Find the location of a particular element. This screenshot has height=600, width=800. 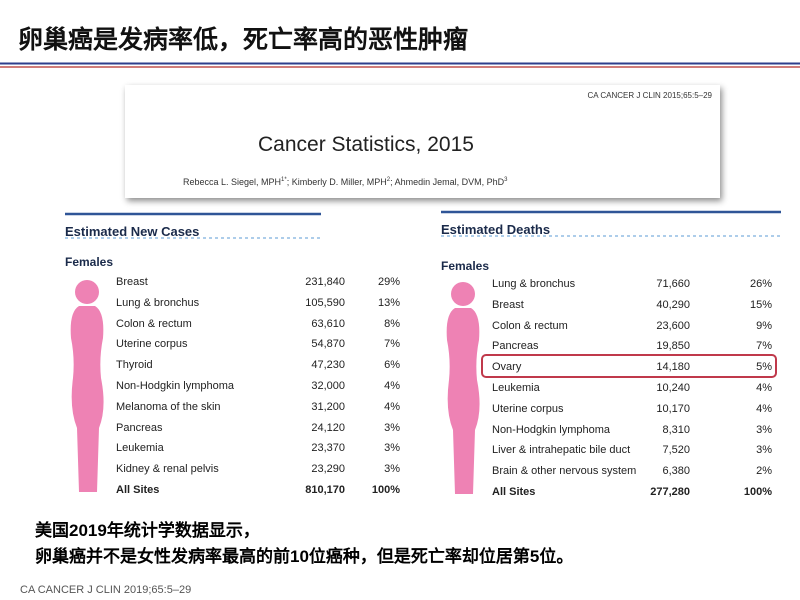

footer-citation: CA CANCER J CLIN 2019;65:5–29 is located at coordinates (106, 590).